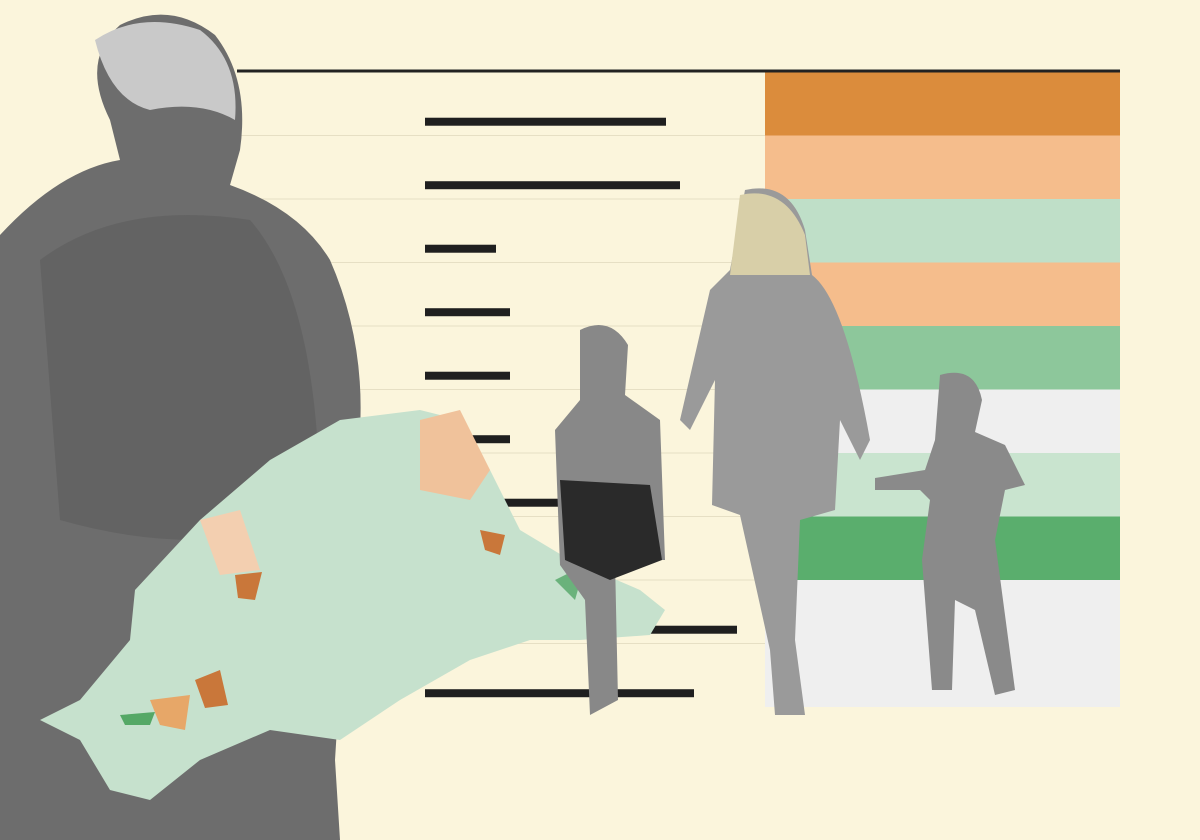  What do you see at coordinates (775, 452) in the screenshot?
I see `person-woman` at bounding box center [775, 452].